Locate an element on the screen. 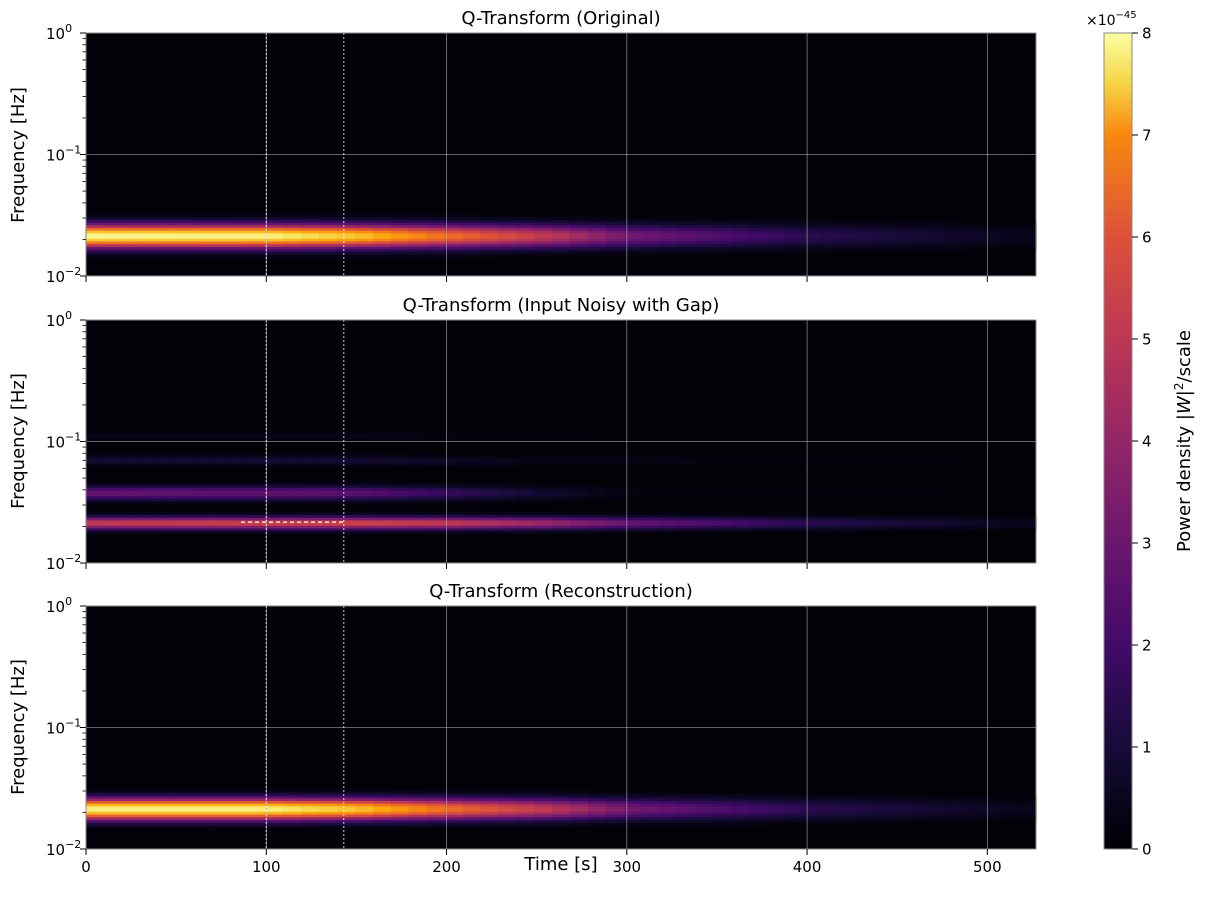 The width and height of the screenshot is (1209, 911). y-tick-label: 100 is located at coordinates (59, 605).